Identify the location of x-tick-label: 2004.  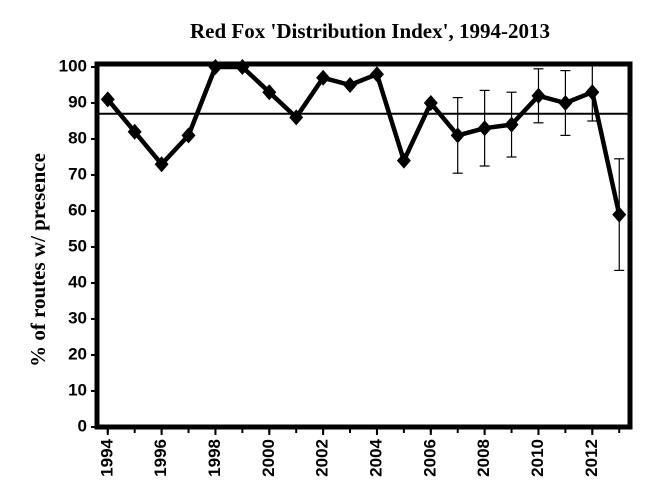
(375, 457).